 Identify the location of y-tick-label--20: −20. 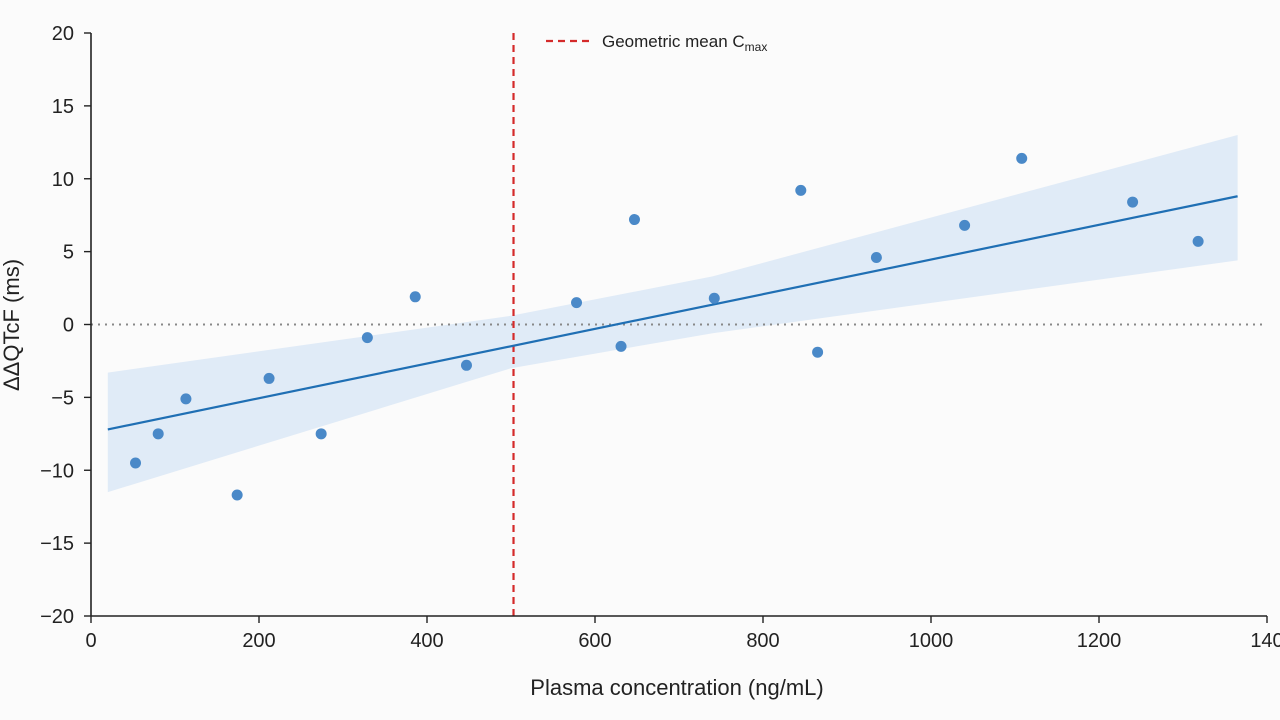
(57, 617).